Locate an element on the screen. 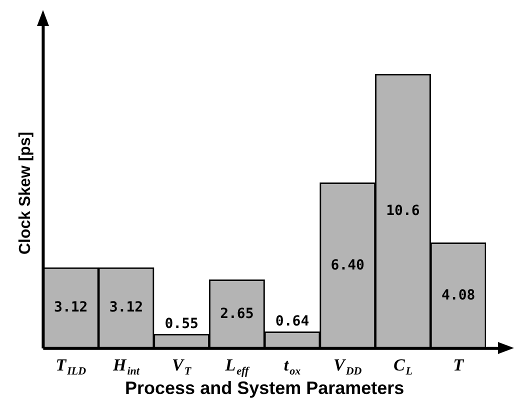 The width and height of the screenshot is (524, 412). data-label: 4.08 is located at coordinates (458, 295).